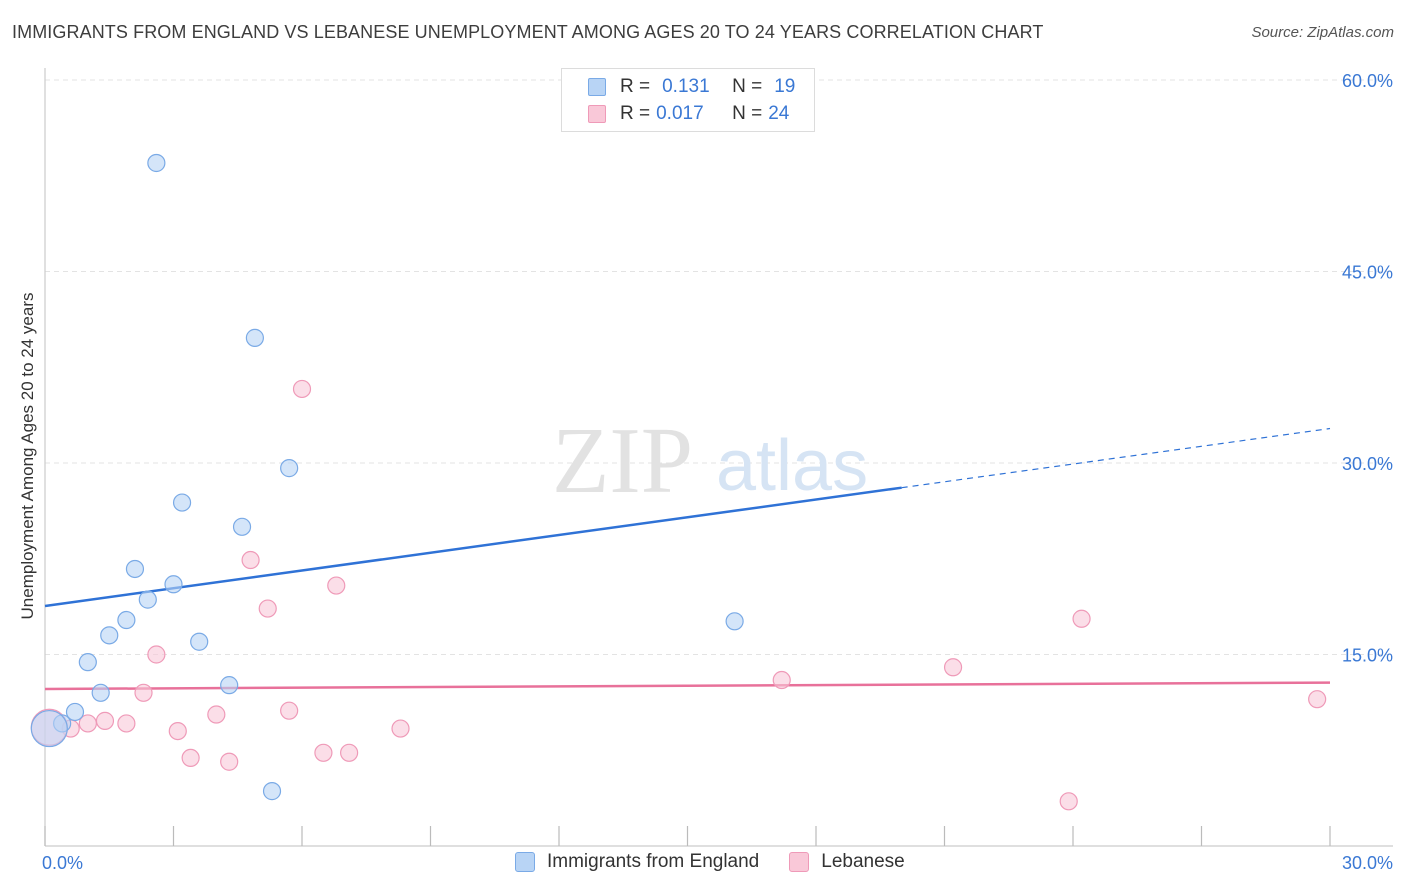 This screenshot has height=892, width=1406. What do you see at coordinates (1367, 273) in the screenshot?
I see `y-tick-label: 45.0%` at bounding box center [1367, 273].